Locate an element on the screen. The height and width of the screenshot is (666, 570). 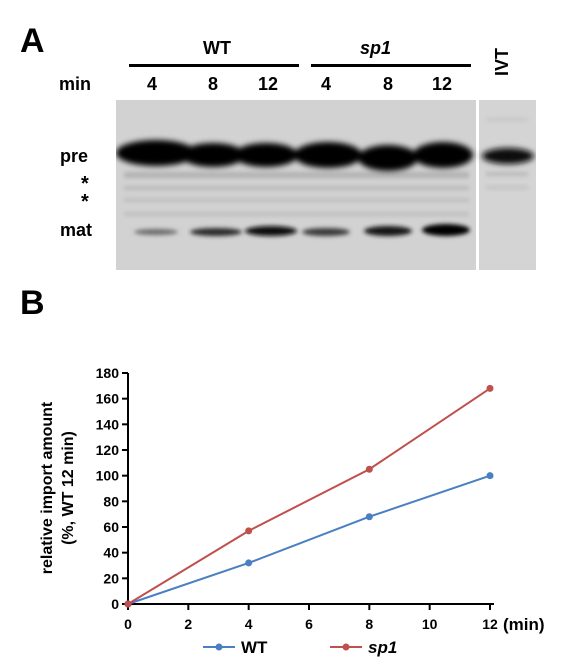
x-tick-label: 8 is located at coordinates (369, 624).